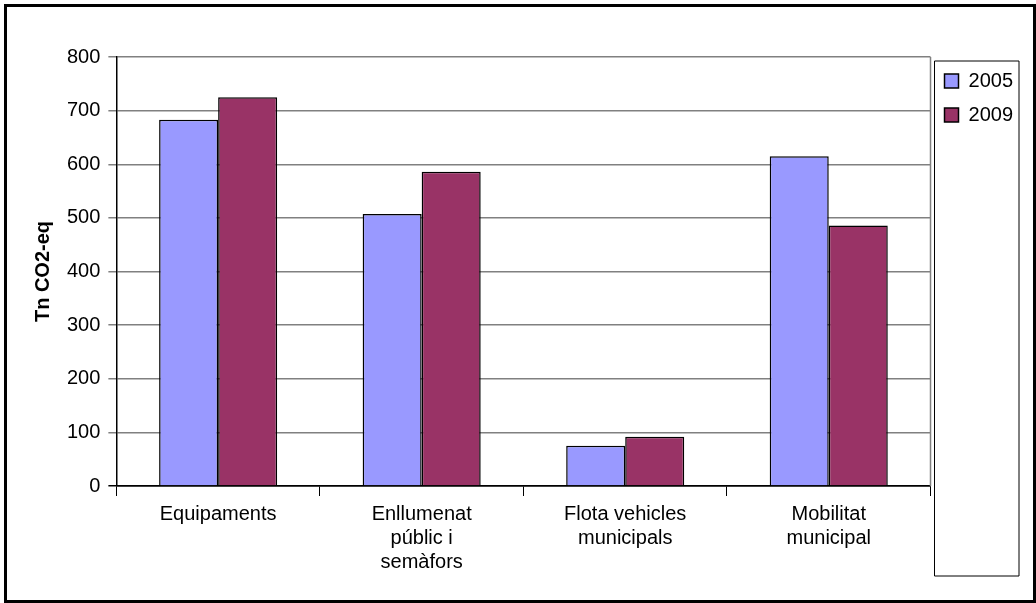 The width and height of the screenshot is (1036, 603). I want to click on y-axis-title: Tn CO2-eq, so click(41, 271).